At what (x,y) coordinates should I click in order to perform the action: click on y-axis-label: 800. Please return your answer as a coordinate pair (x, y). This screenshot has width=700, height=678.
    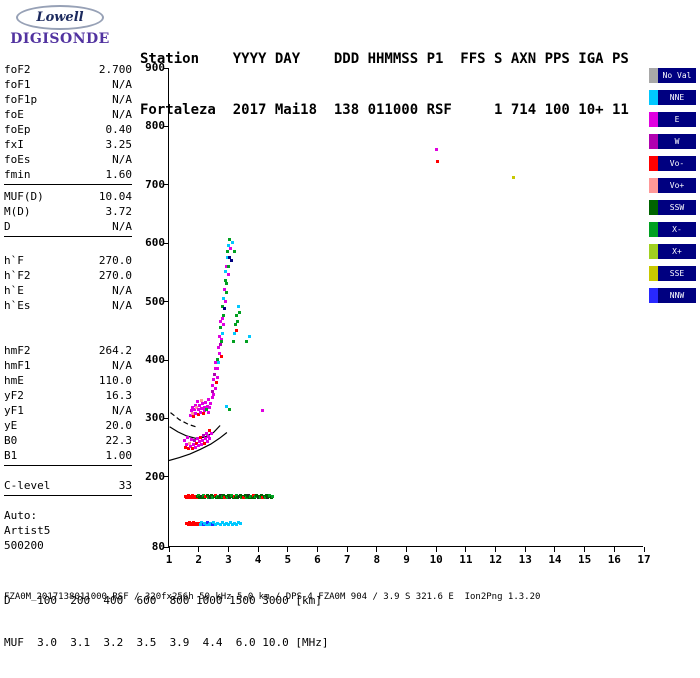
    Looking at the image, I should click on (155, 126).